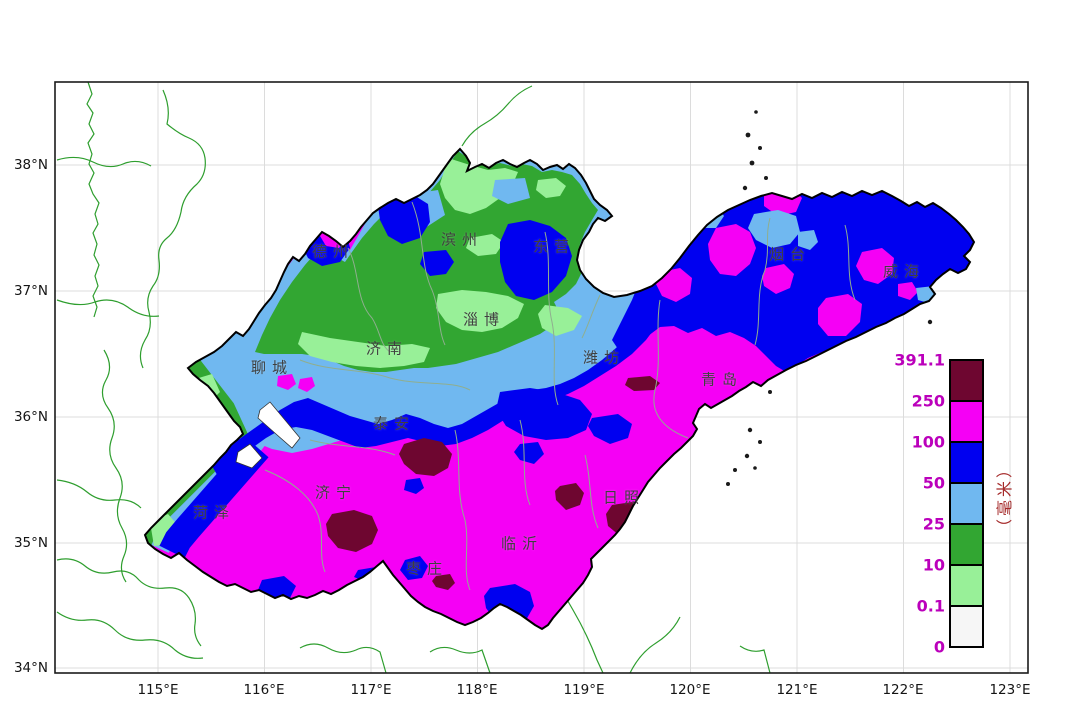  I want to click on legend-value-10: 10, so click(933, 565).